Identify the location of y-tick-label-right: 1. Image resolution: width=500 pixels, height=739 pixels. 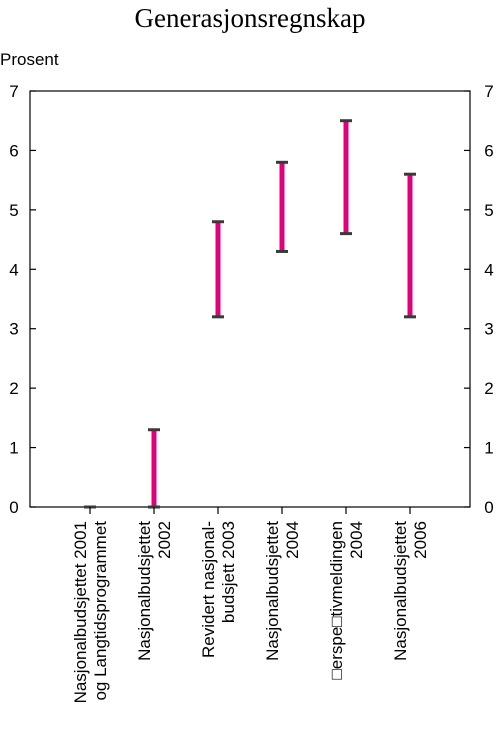
(488, 448).